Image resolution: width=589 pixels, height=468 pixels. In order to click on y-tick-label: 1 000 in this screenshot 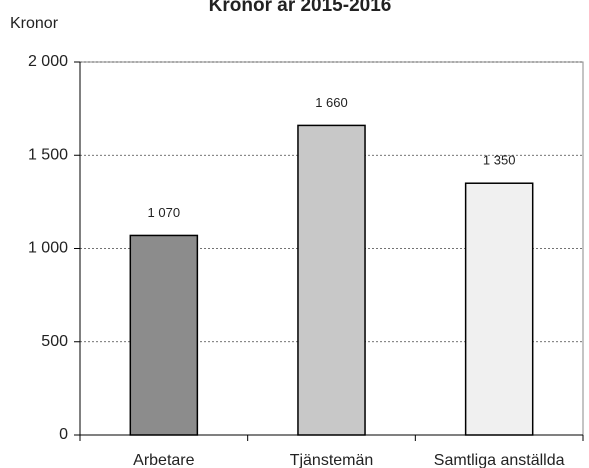, I will do `click(48, 248)`.